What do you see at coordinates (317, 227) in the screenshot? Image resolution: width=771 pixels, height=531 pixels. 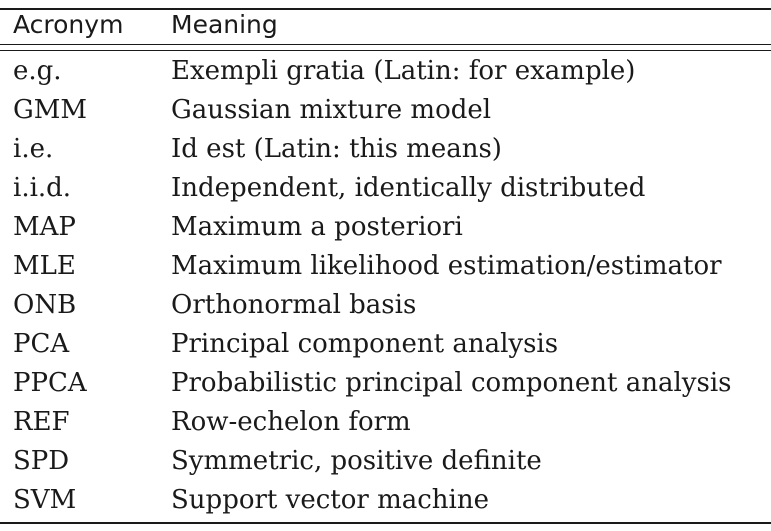 I see `table-cell-meaning: Maximum a posteriori` at bounding box center [317, 227].